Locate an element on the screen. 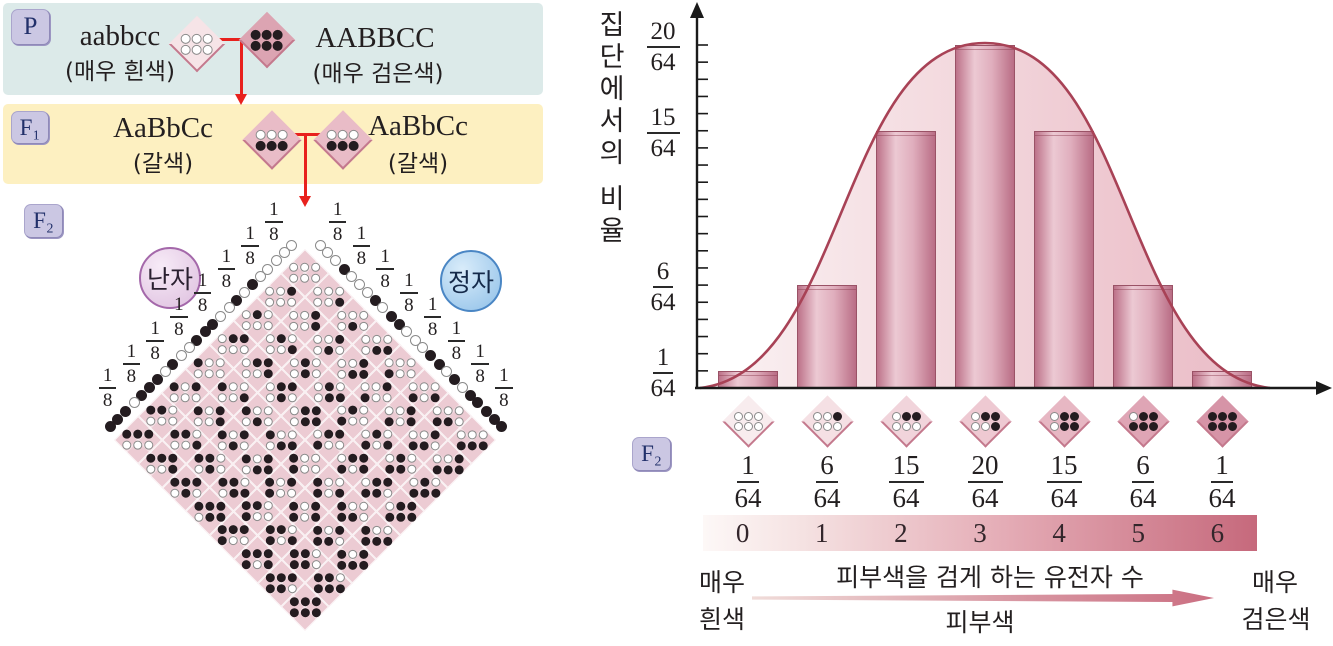  allele-count-number: 5 is located at coordinates (1138, 533).